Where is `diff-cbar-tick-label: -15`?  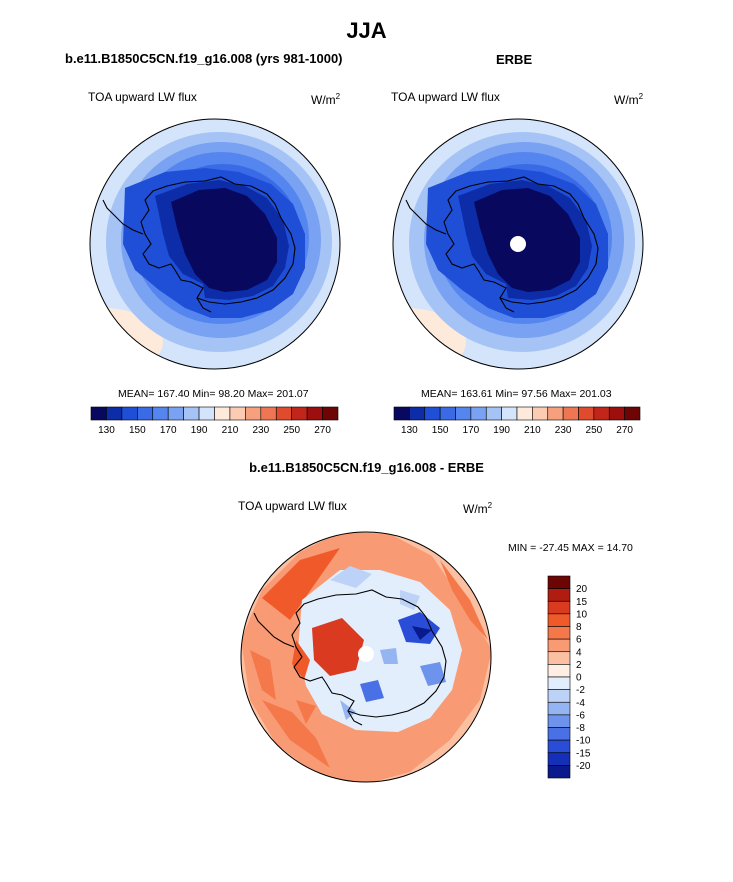
diff-cbar-tick-label: -15 is located at coordinates (583, 753).